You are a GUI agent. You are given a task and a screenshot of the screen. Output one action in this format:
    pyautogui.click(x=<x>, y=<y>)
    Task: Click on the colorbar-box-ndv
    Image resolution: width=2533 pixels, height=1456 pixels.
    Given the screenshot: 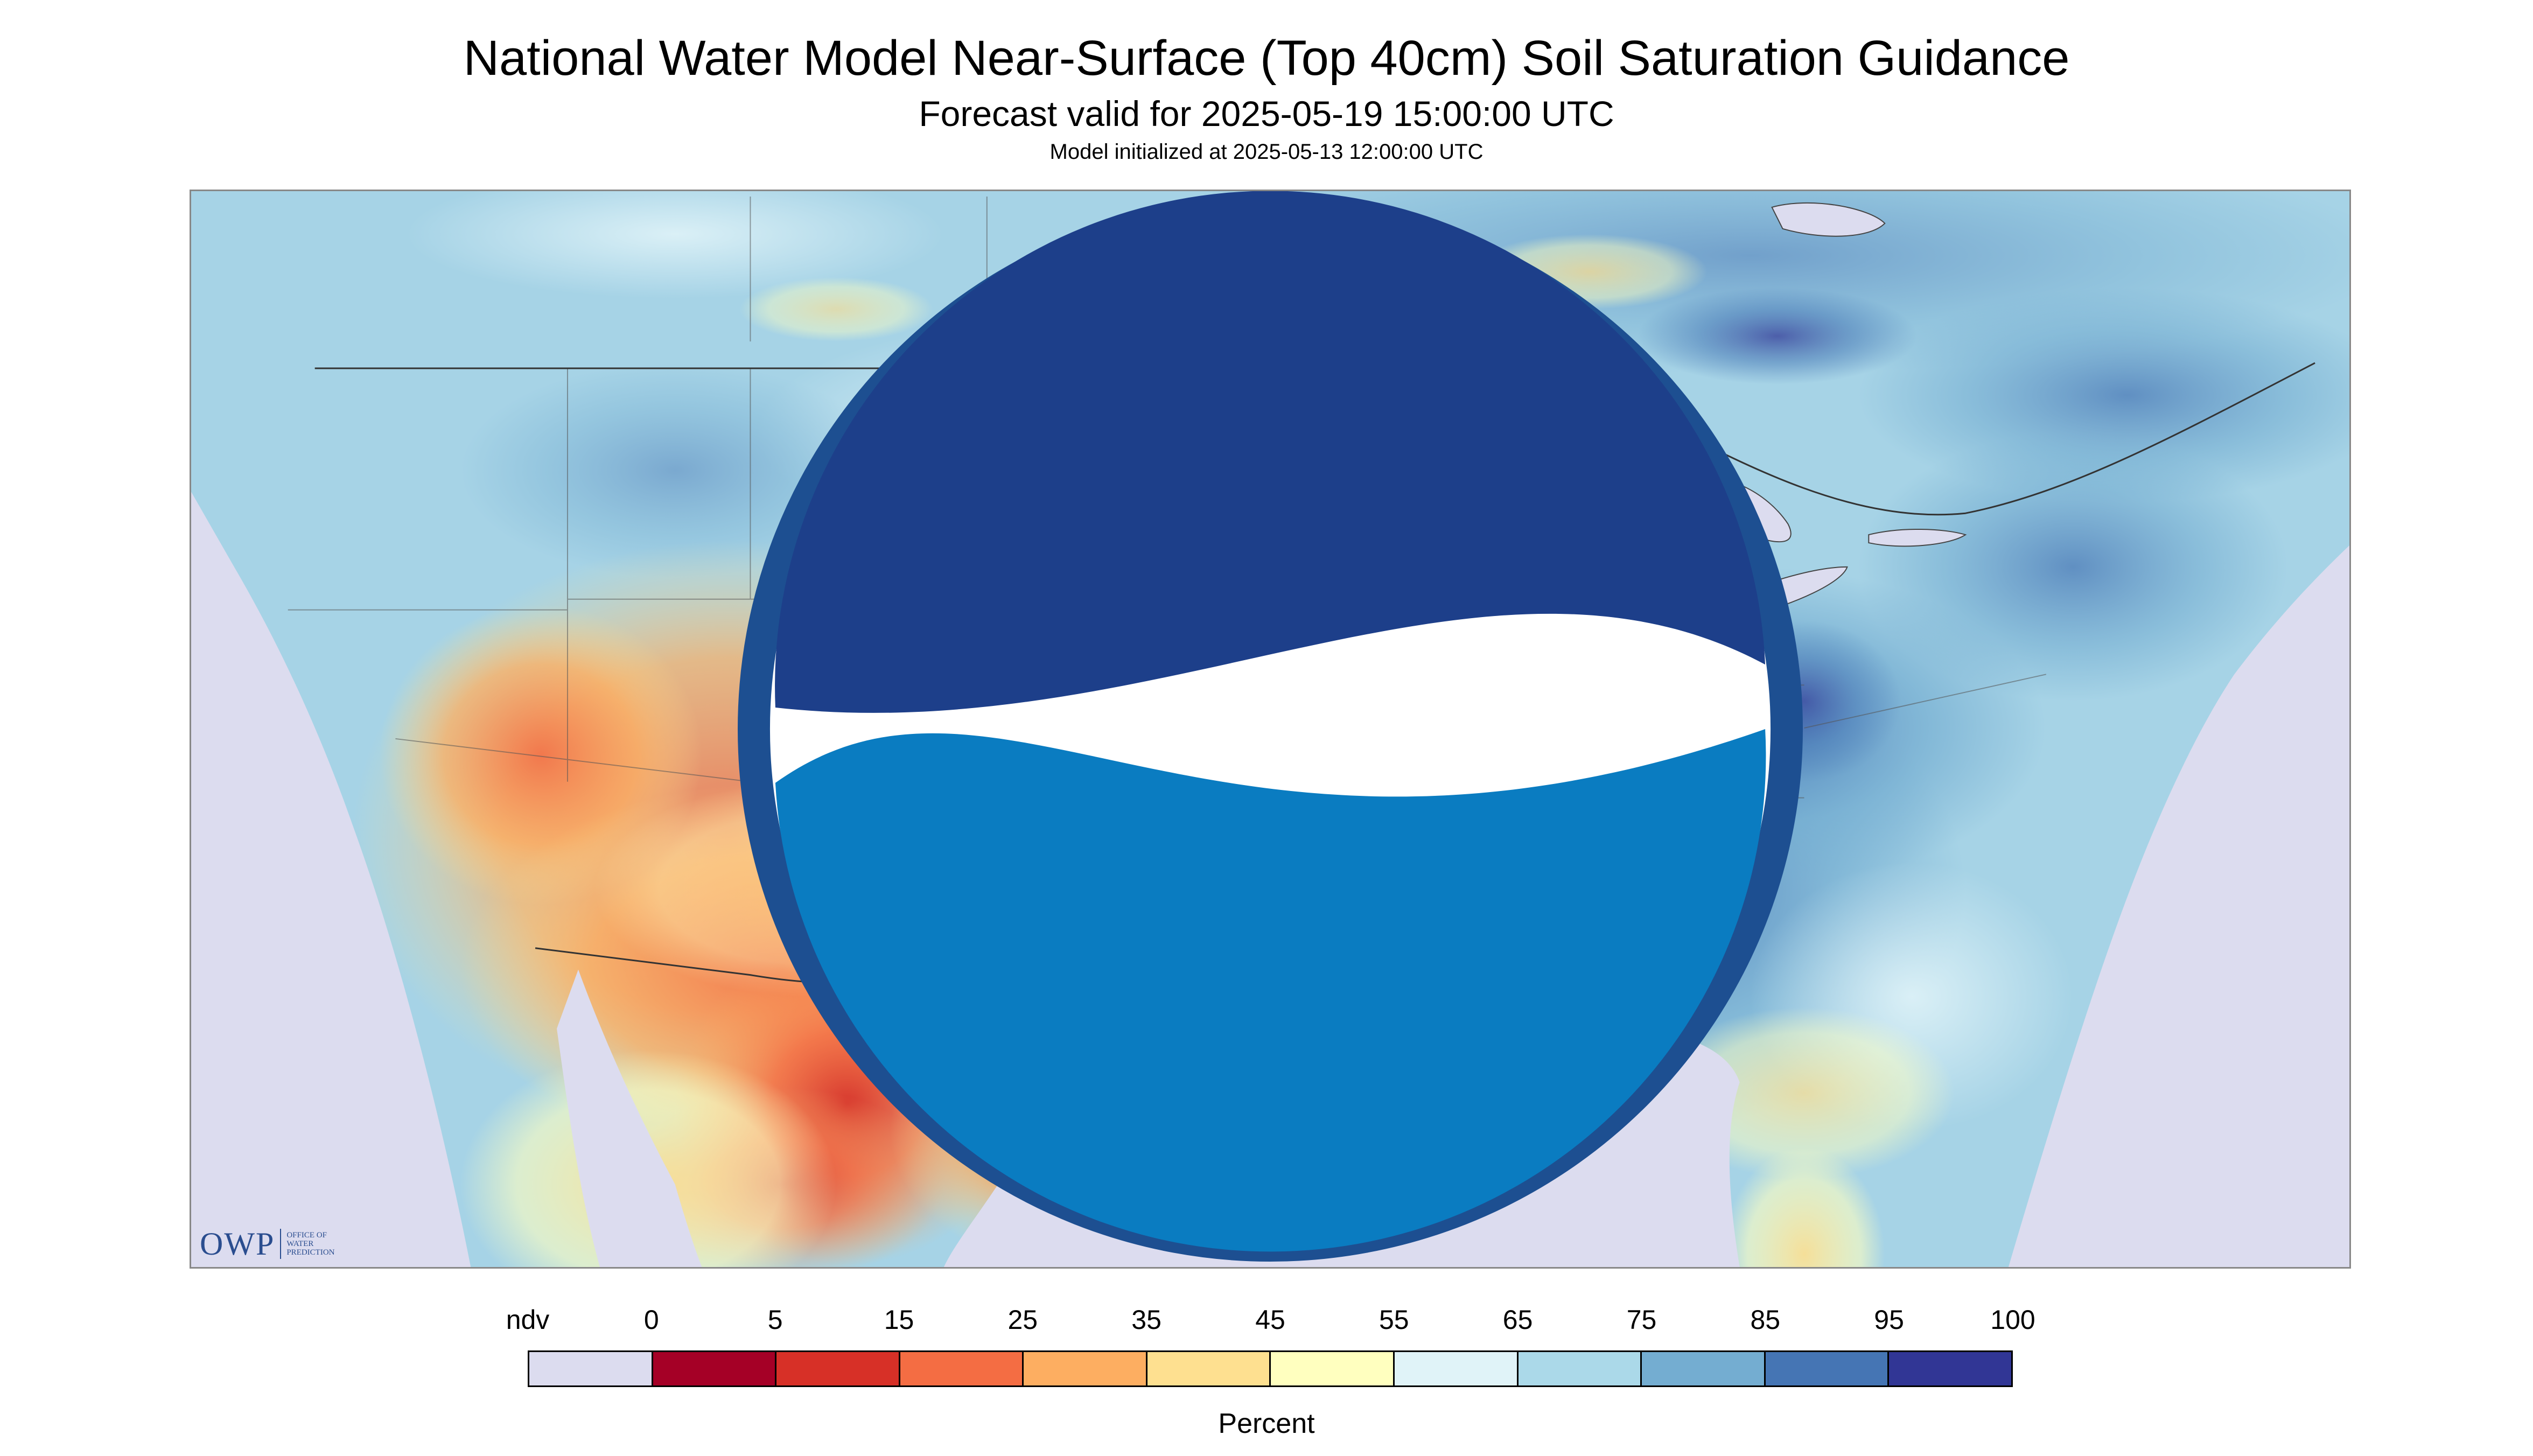 What is the action you would take?
    pyautogui.click(x=590, y=1368)
    